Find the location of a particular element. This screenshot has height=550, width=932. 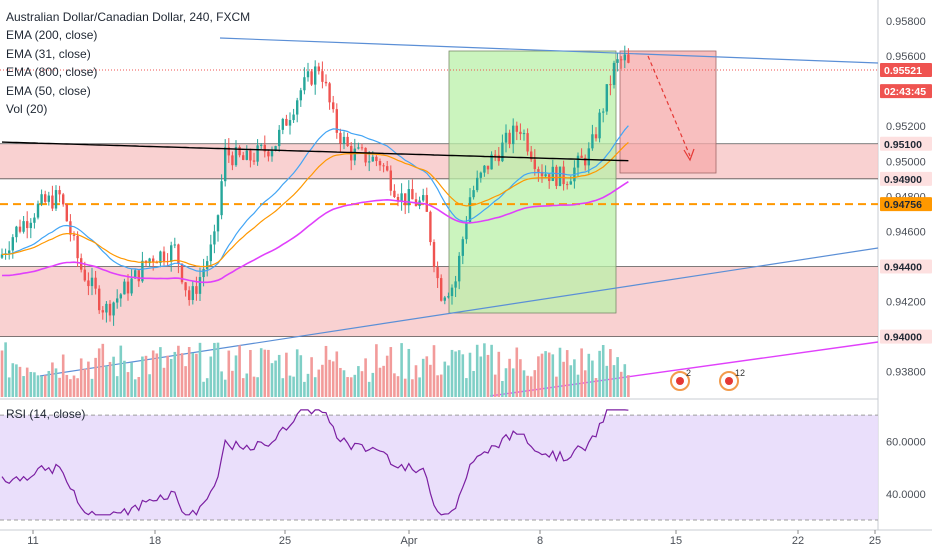

legend-ema50: EMA (50, close) is located at coordinates (48, 90).